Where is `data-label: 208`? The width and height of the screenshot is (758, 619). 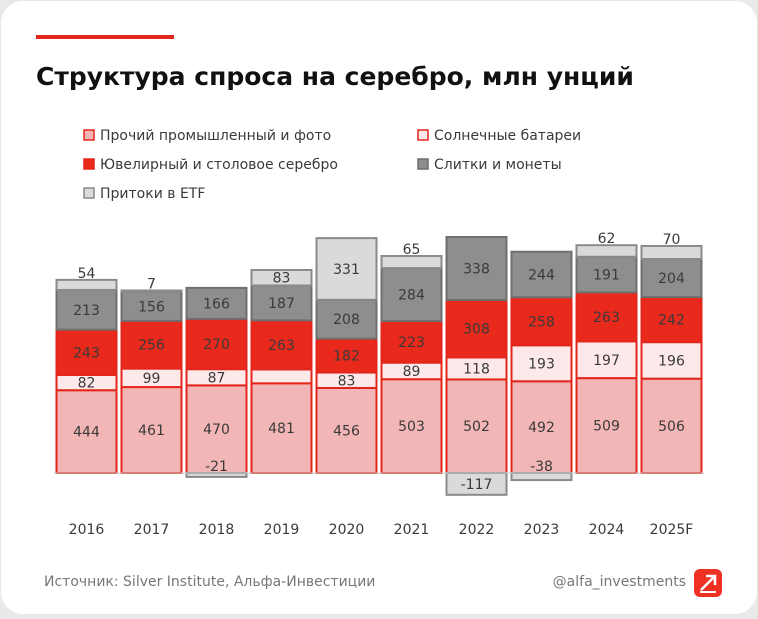 data-label: 208 is located at coordinates (346, 320).